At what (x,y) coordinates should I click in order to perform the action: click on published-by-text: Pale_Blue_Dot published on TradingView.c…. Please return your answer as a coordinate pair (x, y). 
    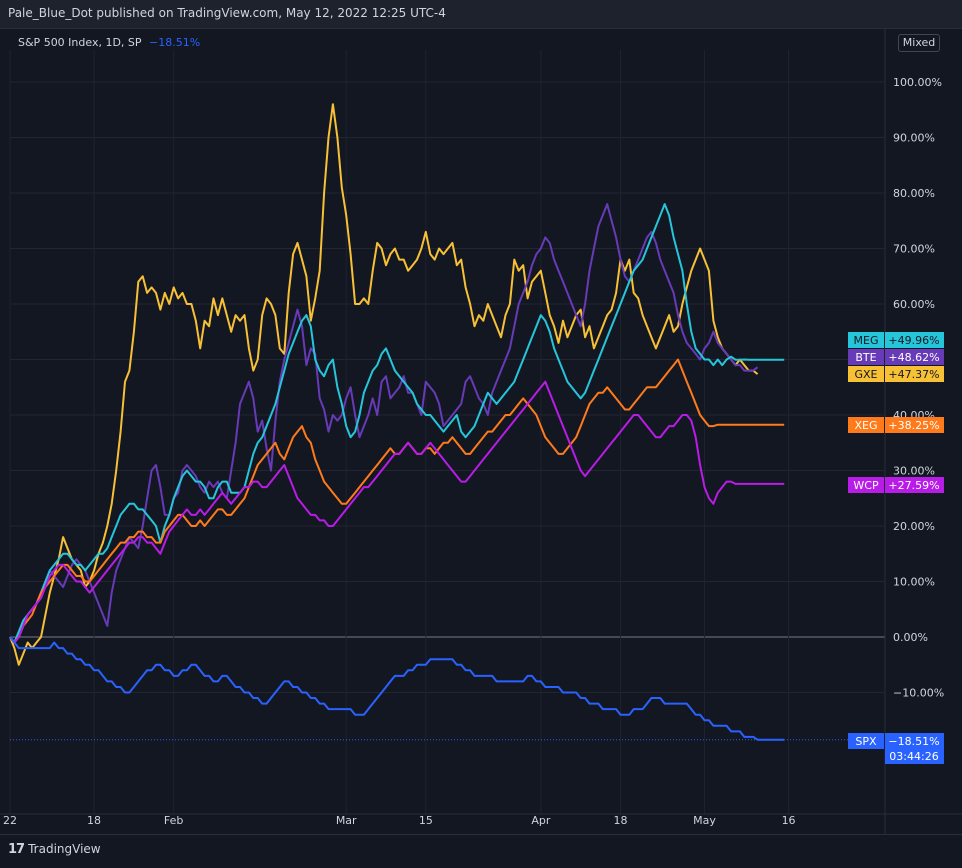
    Looking at the image, I should click on (227, 13).